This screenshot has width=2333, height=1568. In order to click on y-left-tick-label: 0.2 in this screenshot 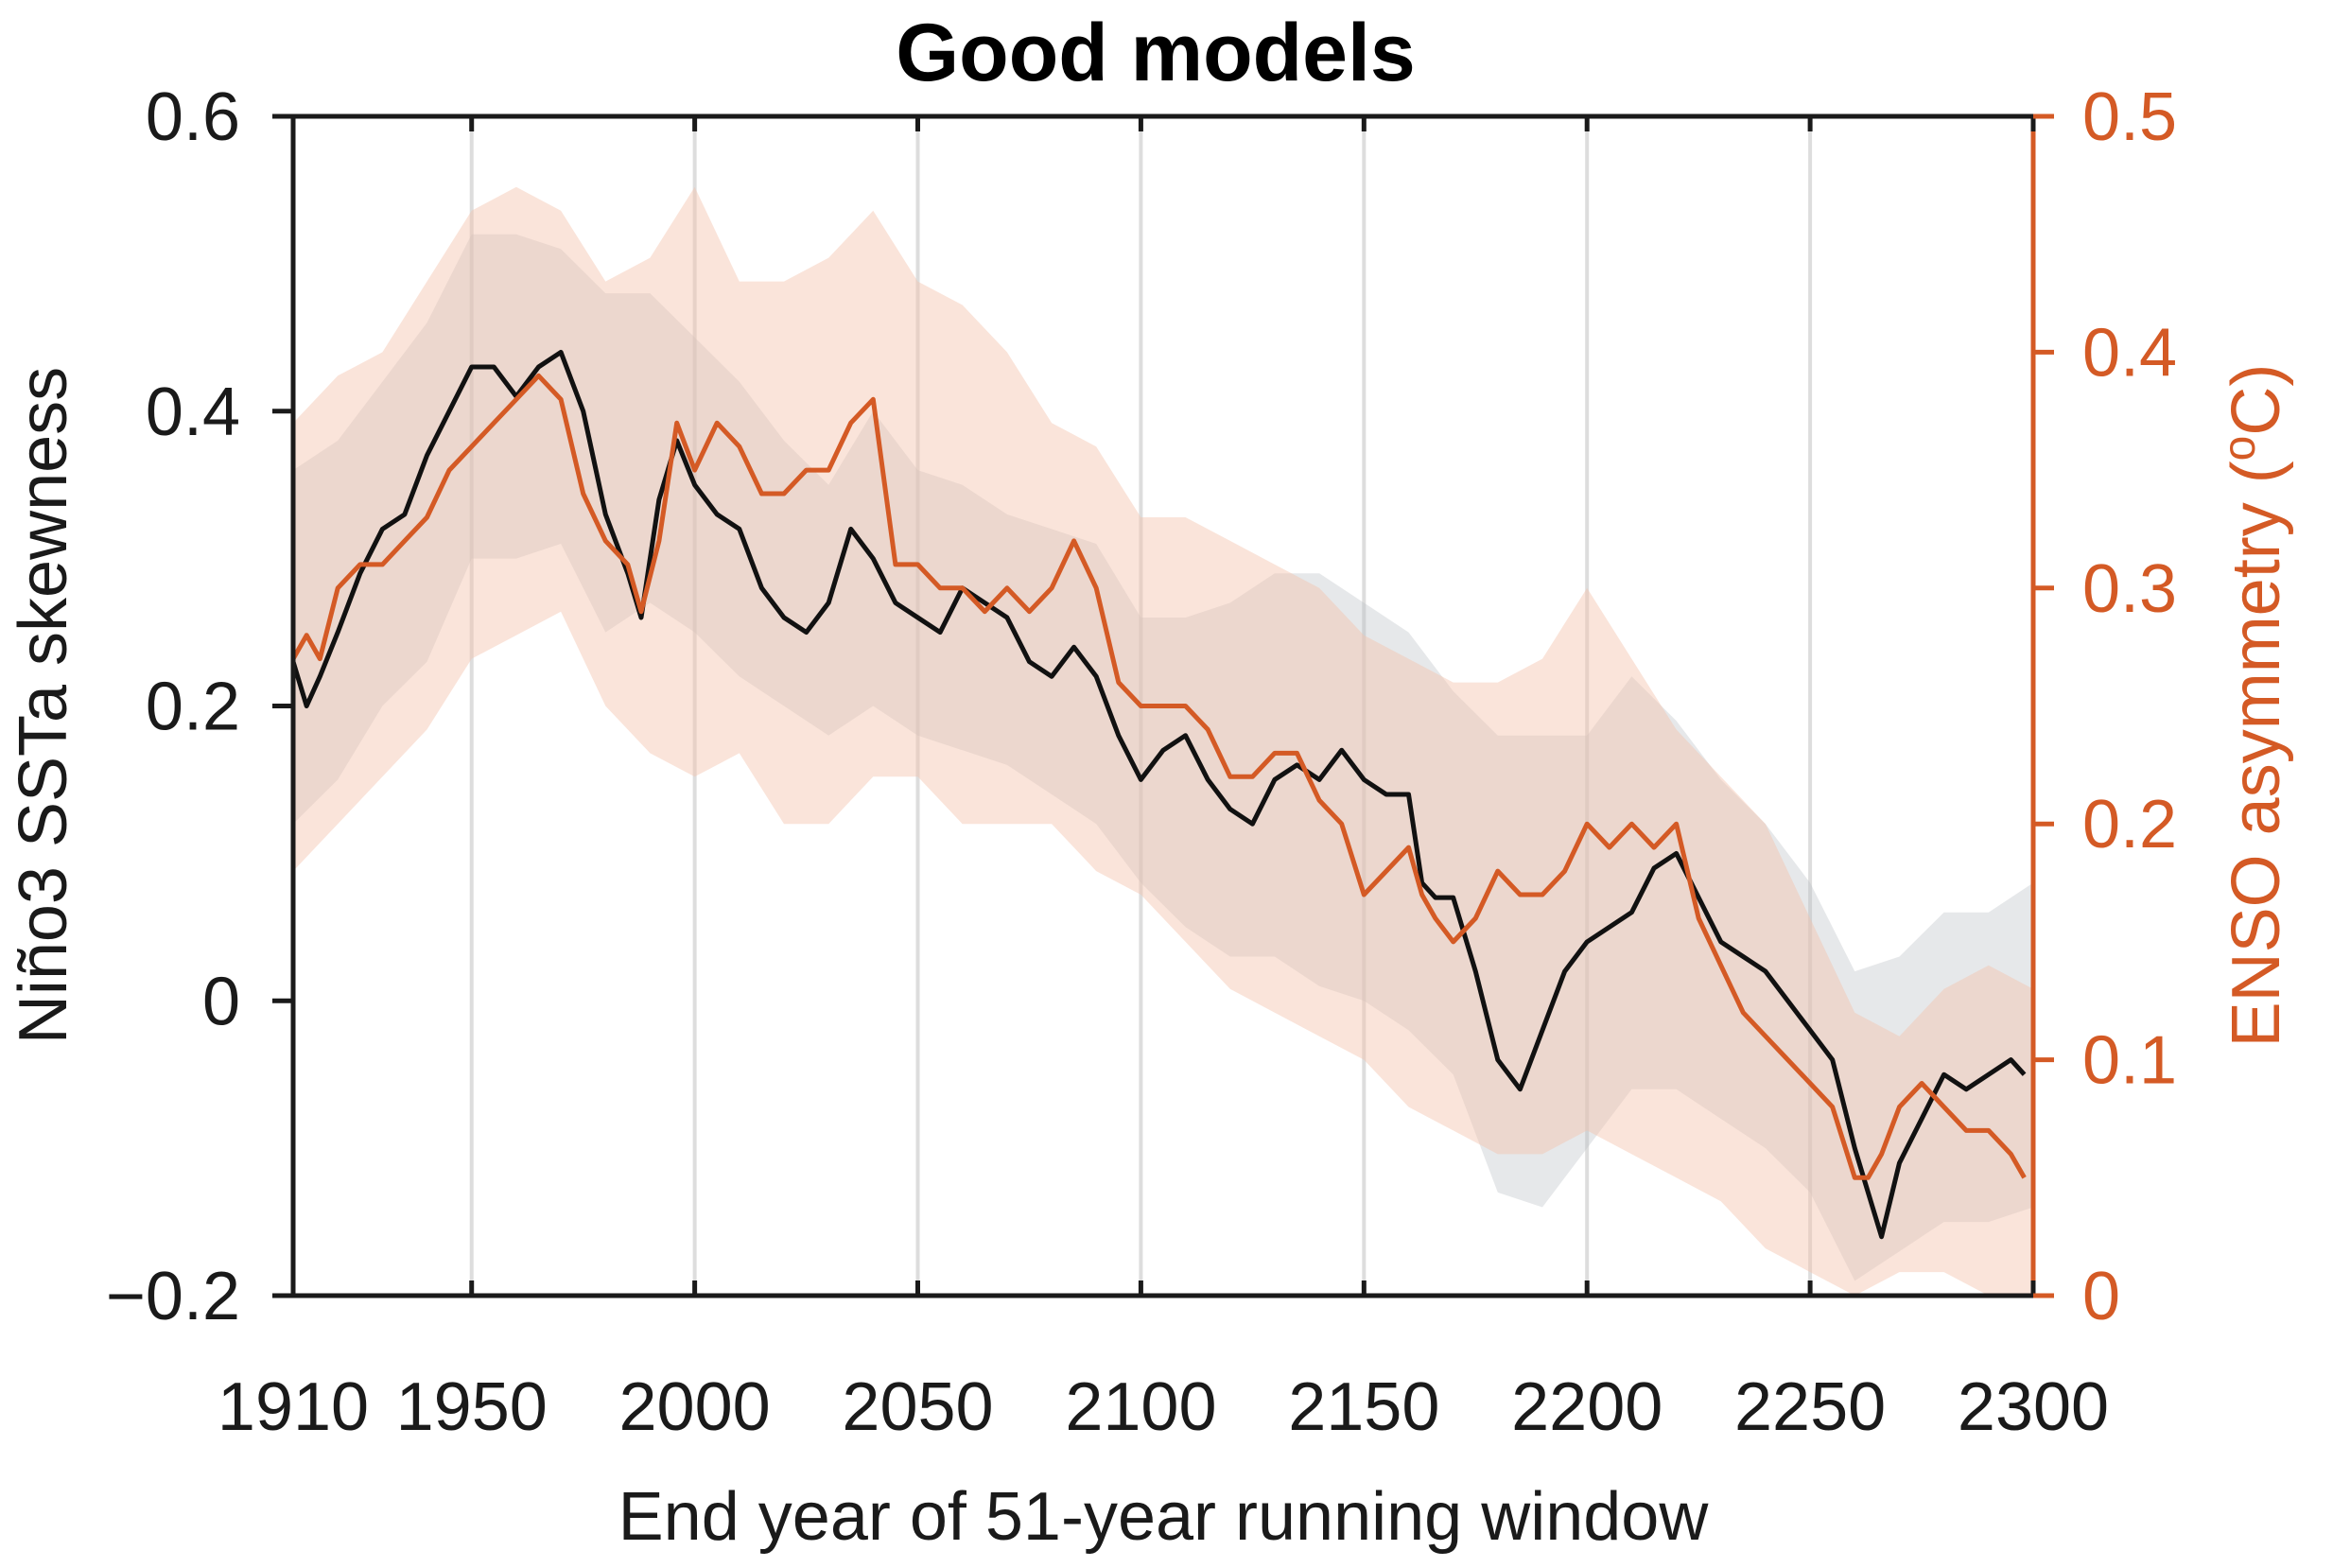, I will do `click(193, 708)`.